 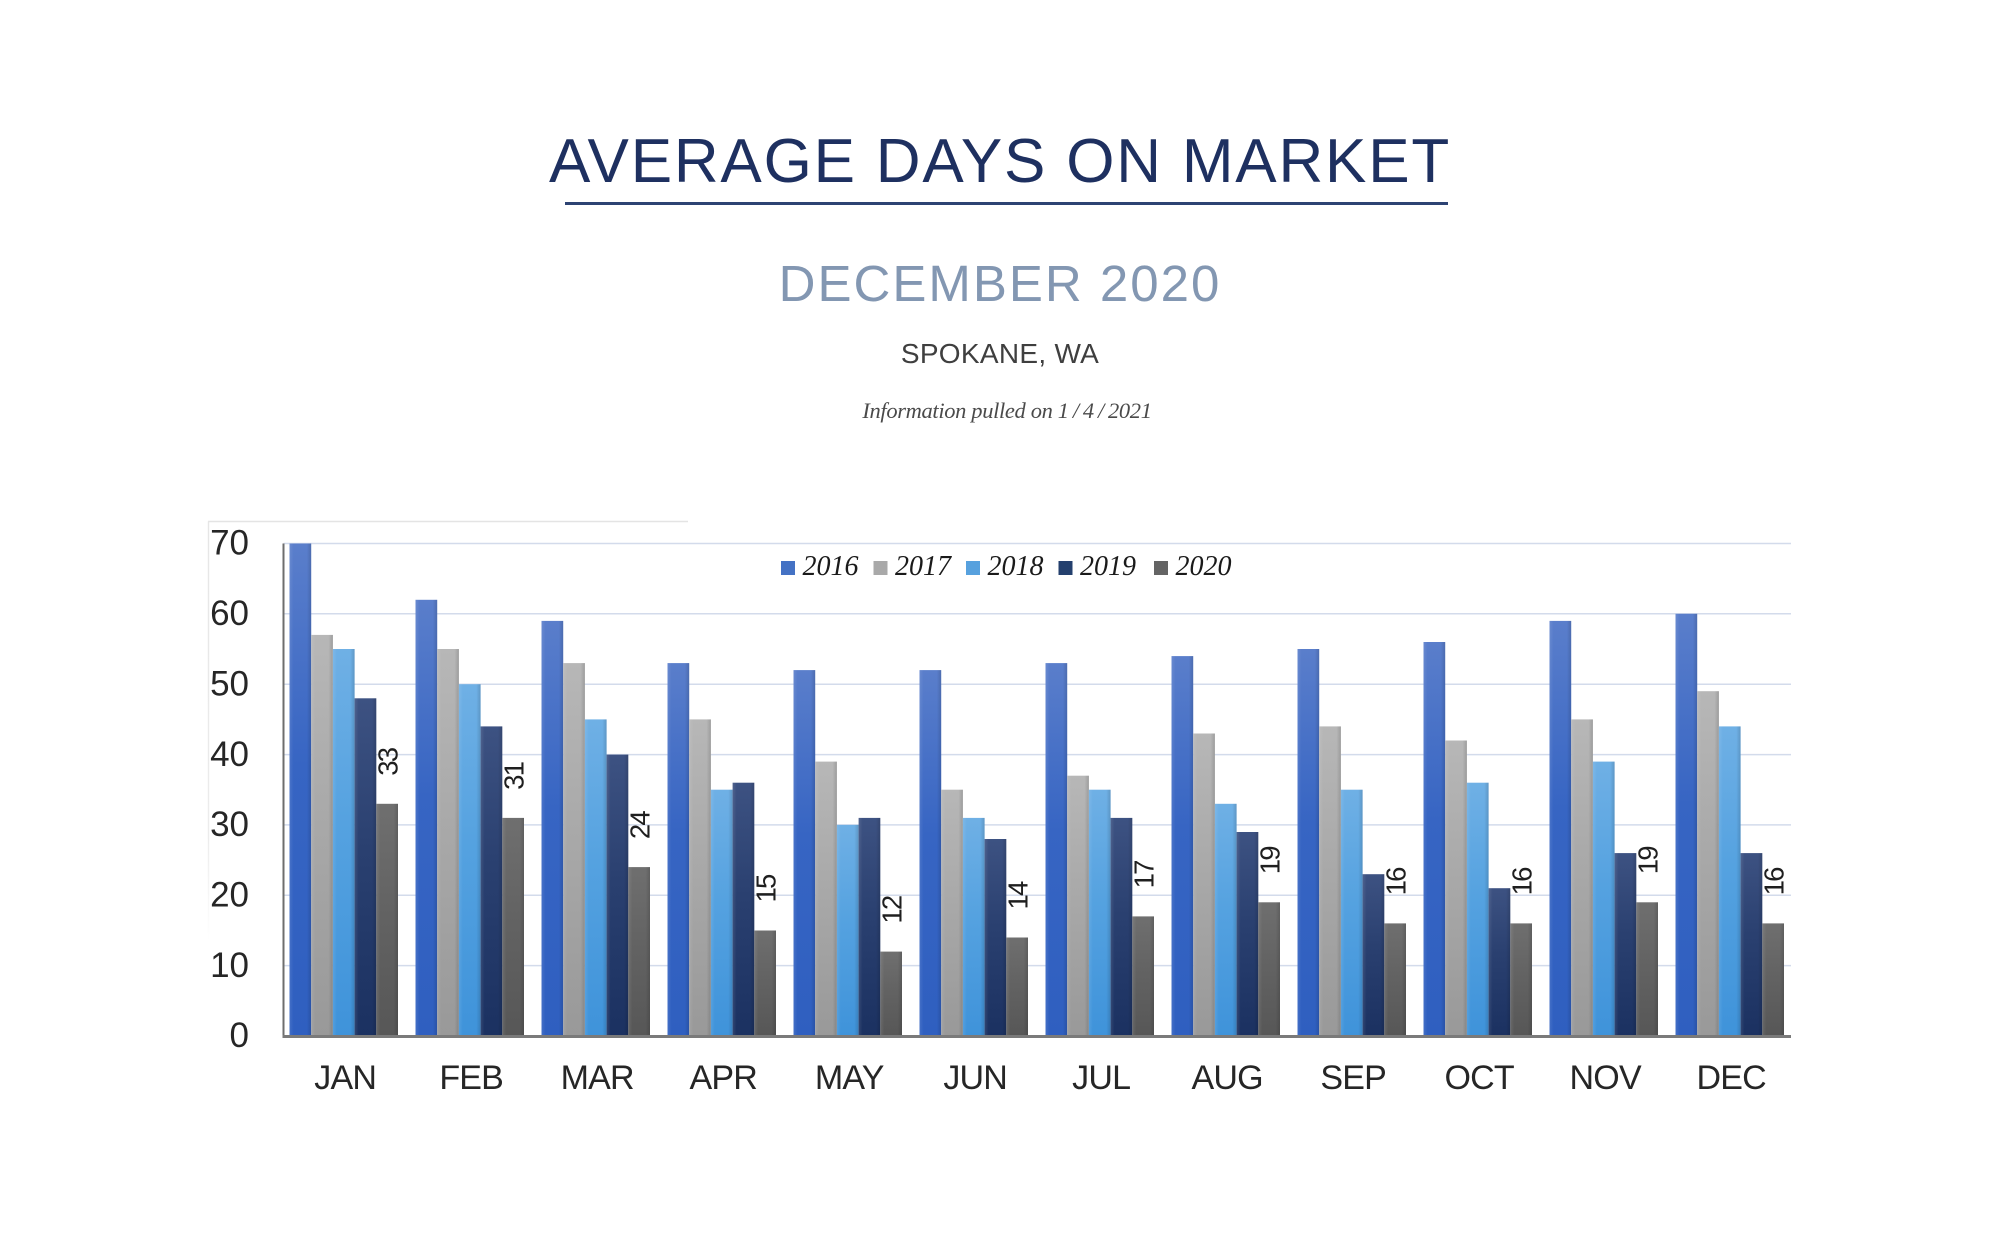 I want to click on svg-text: MAR, so click(x=597, y=1078).